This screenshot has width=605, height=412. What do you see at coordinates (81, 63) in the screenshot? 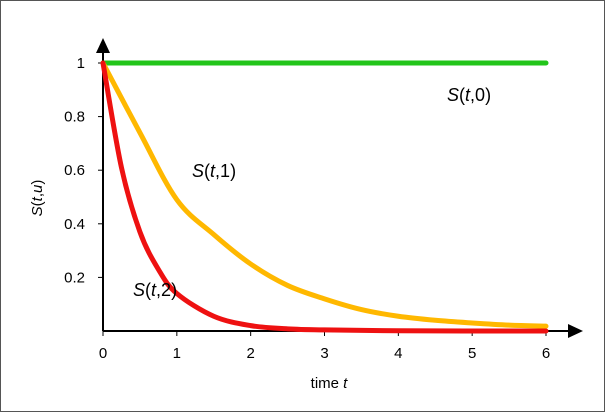
I see `y-tick-label: 1` at bounding box center [81, 63].